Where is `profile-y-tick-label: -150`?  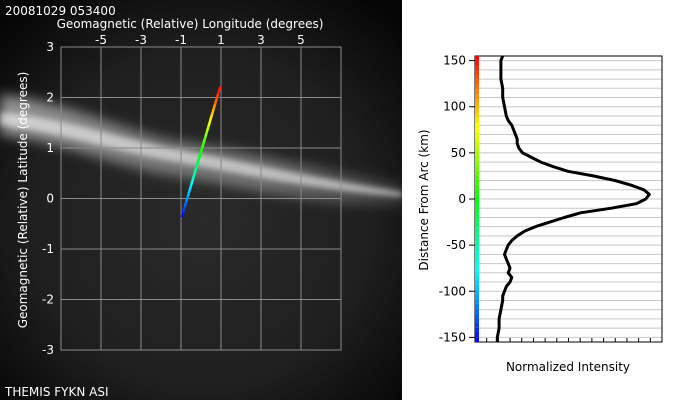
profile-y-tick-label: -150 is located at coordinates (452, 337).